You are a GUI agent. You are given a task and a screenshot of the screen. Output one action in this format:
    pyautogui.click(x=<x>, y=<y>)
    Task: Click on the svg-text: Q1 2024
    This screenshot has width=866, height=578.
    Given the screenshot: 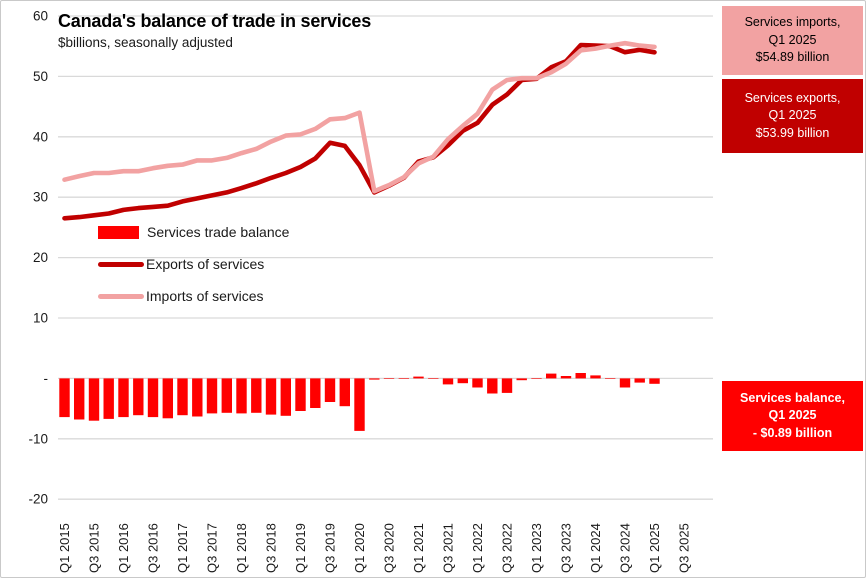 What is the action you would take?
    pyautogui.click(x=595, y=548)
    